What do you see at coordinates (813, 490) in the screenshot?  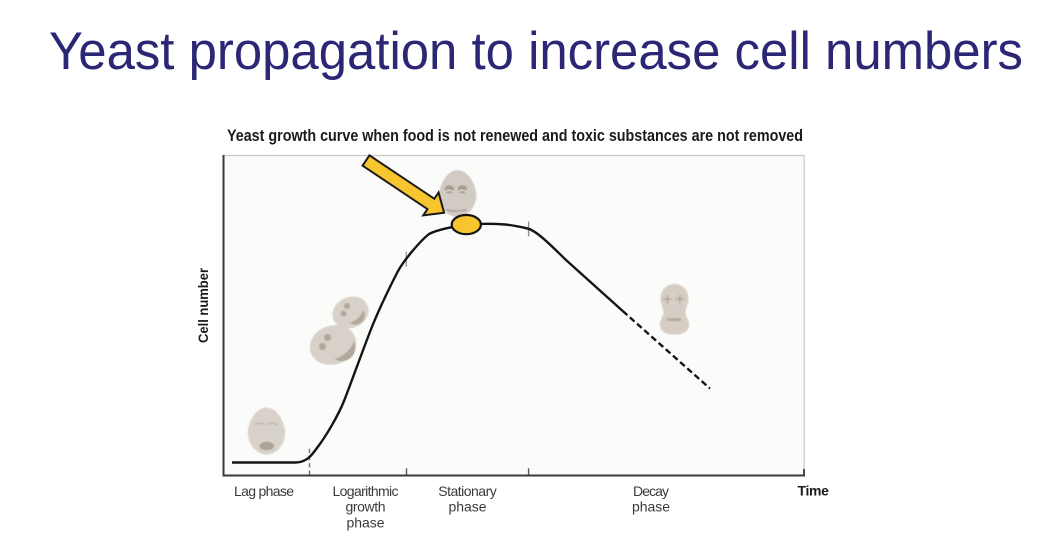 I see `svg-text: Time` at bounding box center [813, 490].